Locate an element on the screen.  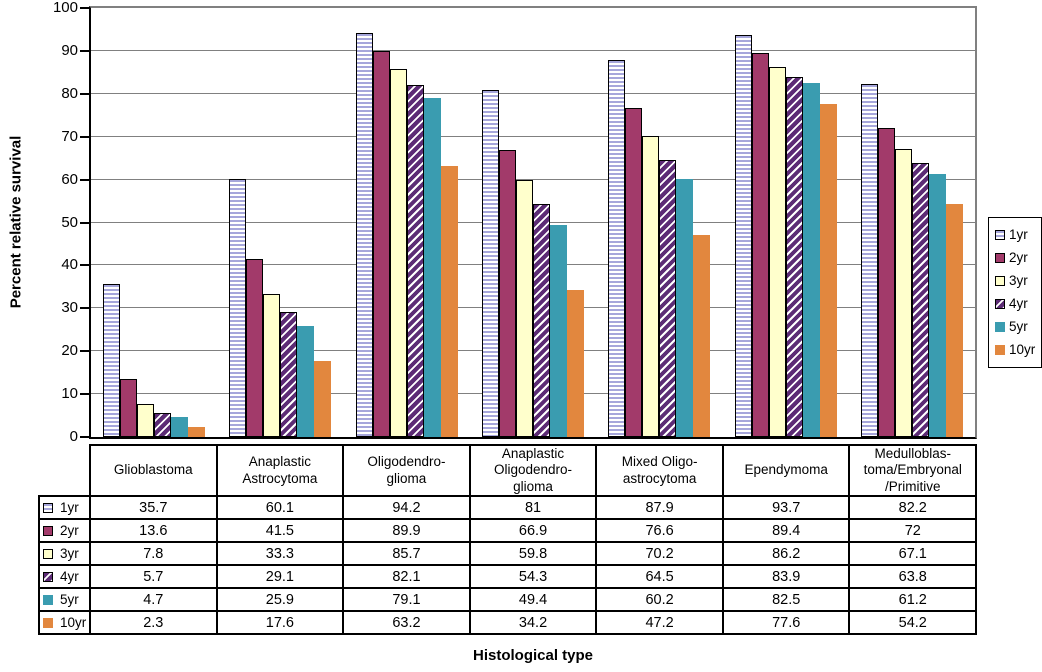
table-row: 7.8 33.3 85.7 59.8 70.2 86.2 67.1 is located at coordinates (533, 552).